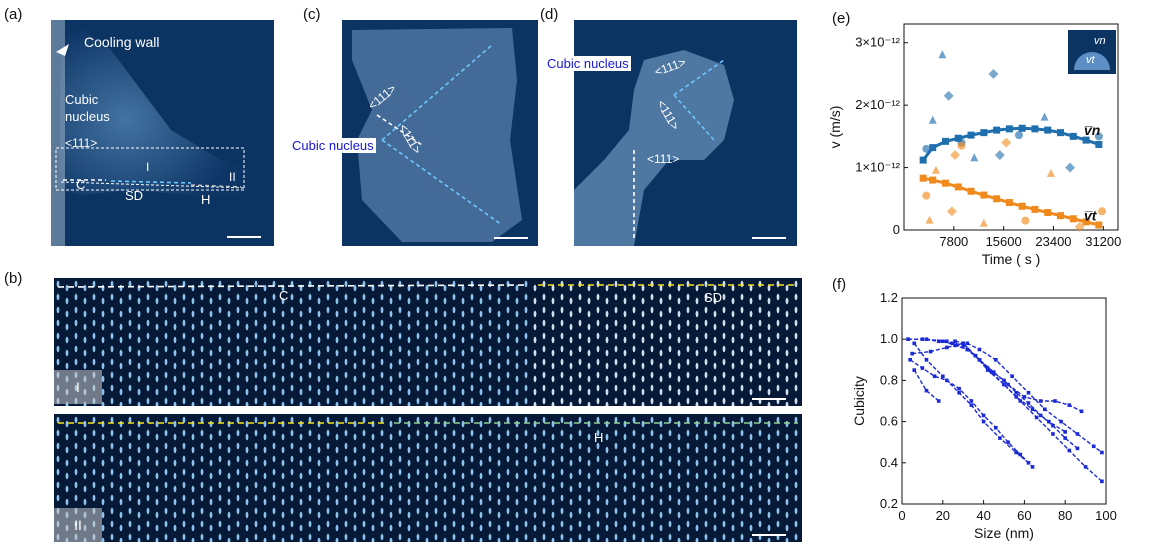 This screenshot has height=556, width=1153. Describe the element at coordinates (134, 195) in the screenshot. I see `stacking-disorder-label: SD` at that location.